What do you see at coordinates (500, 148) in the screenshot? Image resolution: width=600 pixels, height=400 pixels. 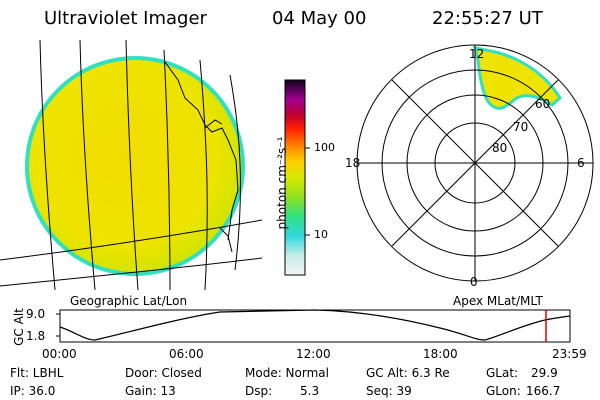 I see `lat-label-80: 80` at bounding box center [500, 148].